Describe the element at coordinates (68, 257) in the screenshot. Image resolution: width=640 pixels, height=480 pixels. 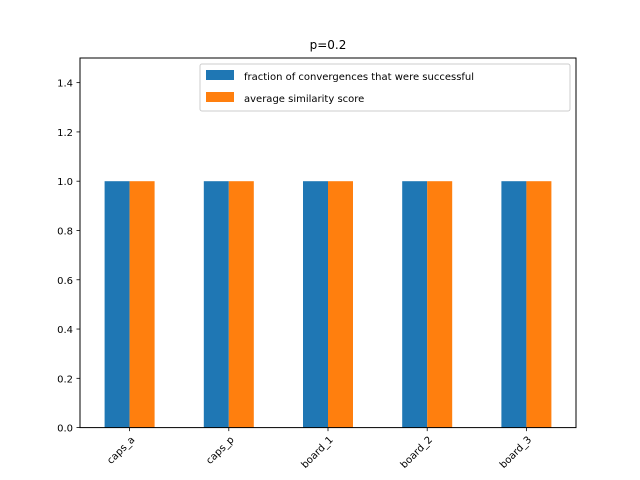
I see `y-axis: 0.0 0.2 0.4 0.6 0.8 1.0 1.2 1.4` at that location.